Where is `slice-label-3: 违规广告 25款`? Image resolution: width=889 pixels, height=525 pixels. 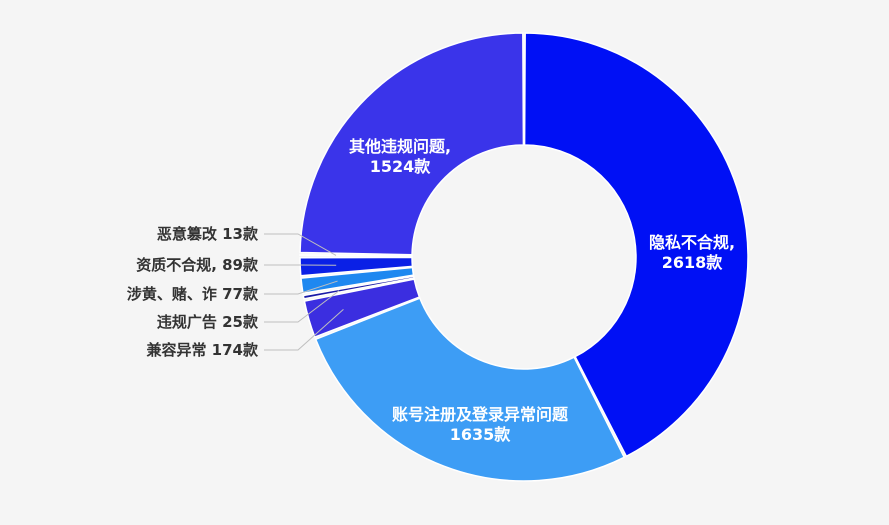
slice-label-3: 违规广告 25款 is located at coordinates (208, 322).